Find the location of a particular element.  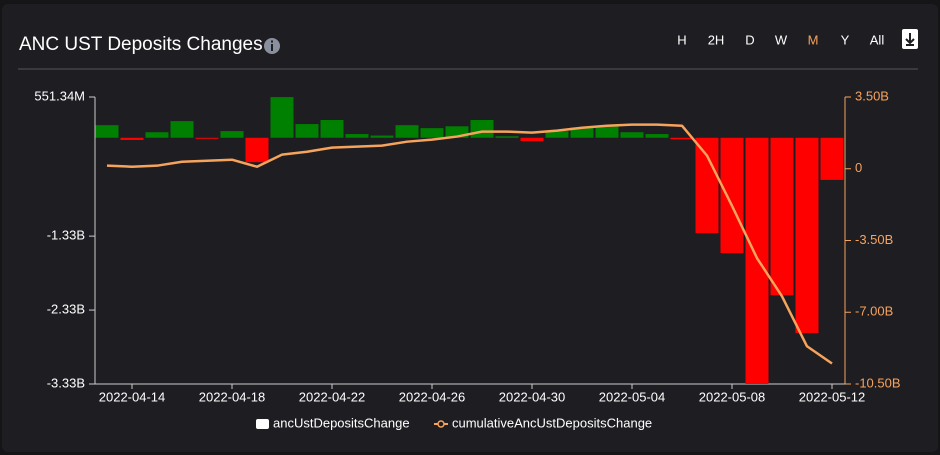

legend-label: ancUstDepositsChange is located at coordinates (341, 422).